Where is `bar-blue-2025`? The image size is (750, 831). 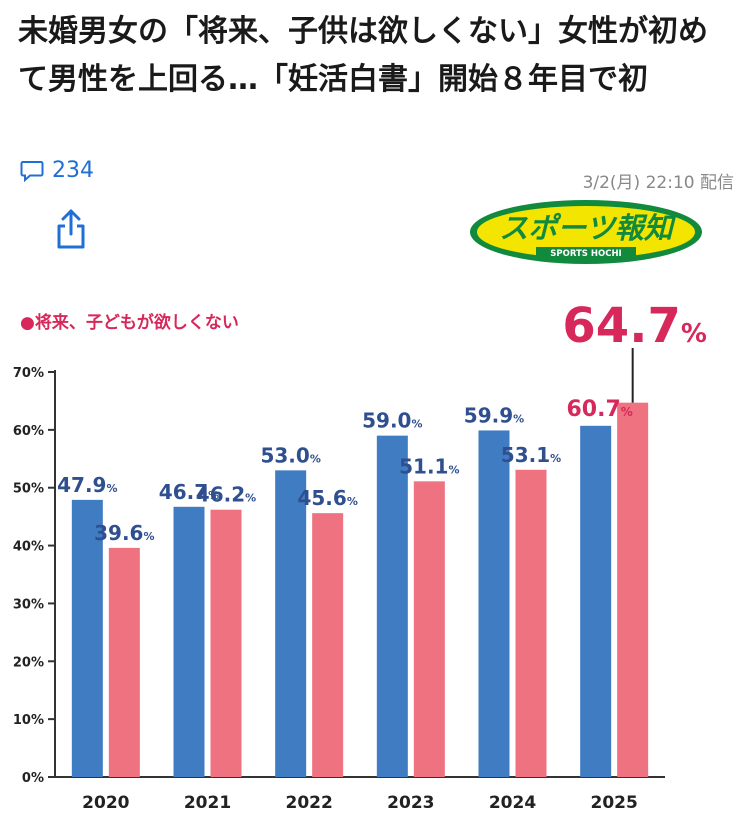 bar-blue-2025 is located at coordinates (596, 601).